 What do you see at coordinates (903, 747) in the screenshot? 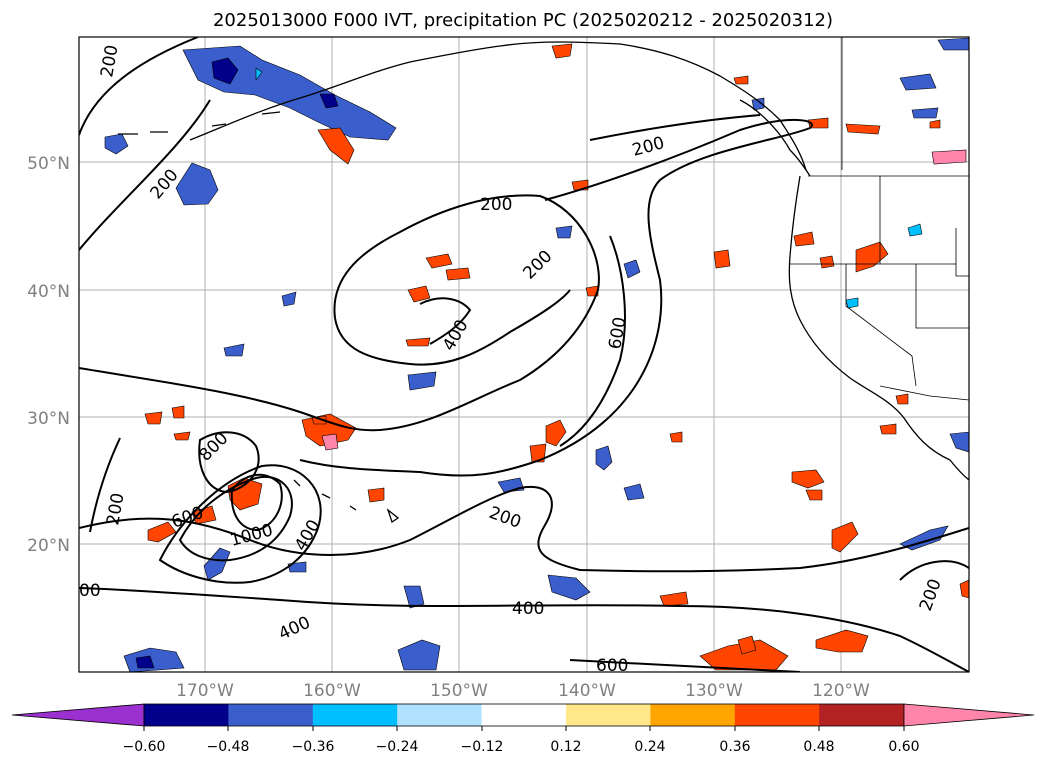
I see `colorbar-tick-label: 0.60` at bounding box center [903, 747].